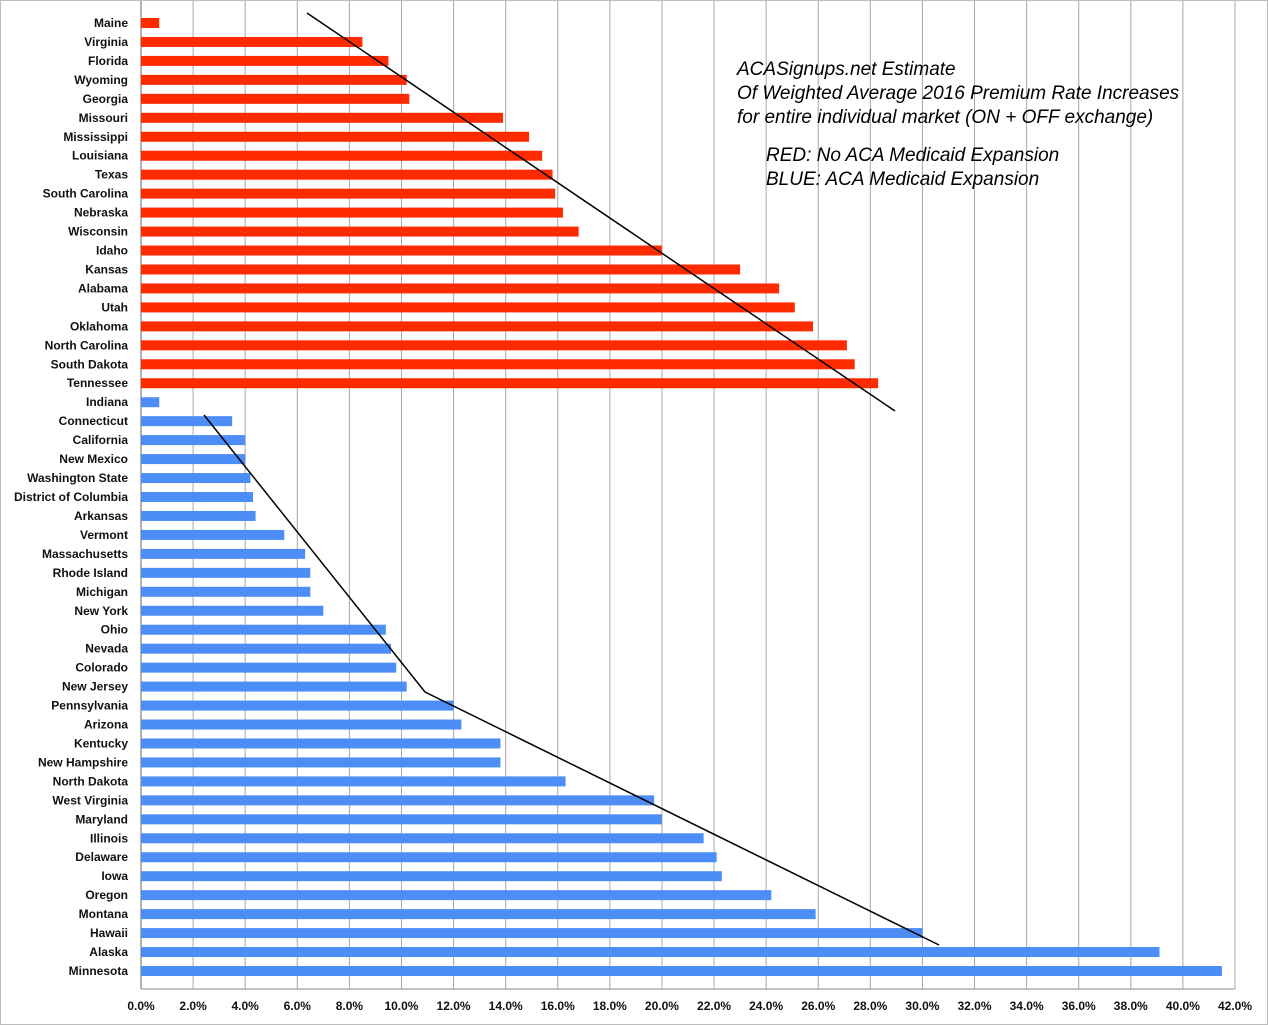 The height and width of the screenshot is (1025, 1268). What do you see at coordinates (297, 705) in the screenshot?
I see `bar-pennsylvania` at bounding box center [297, 705].